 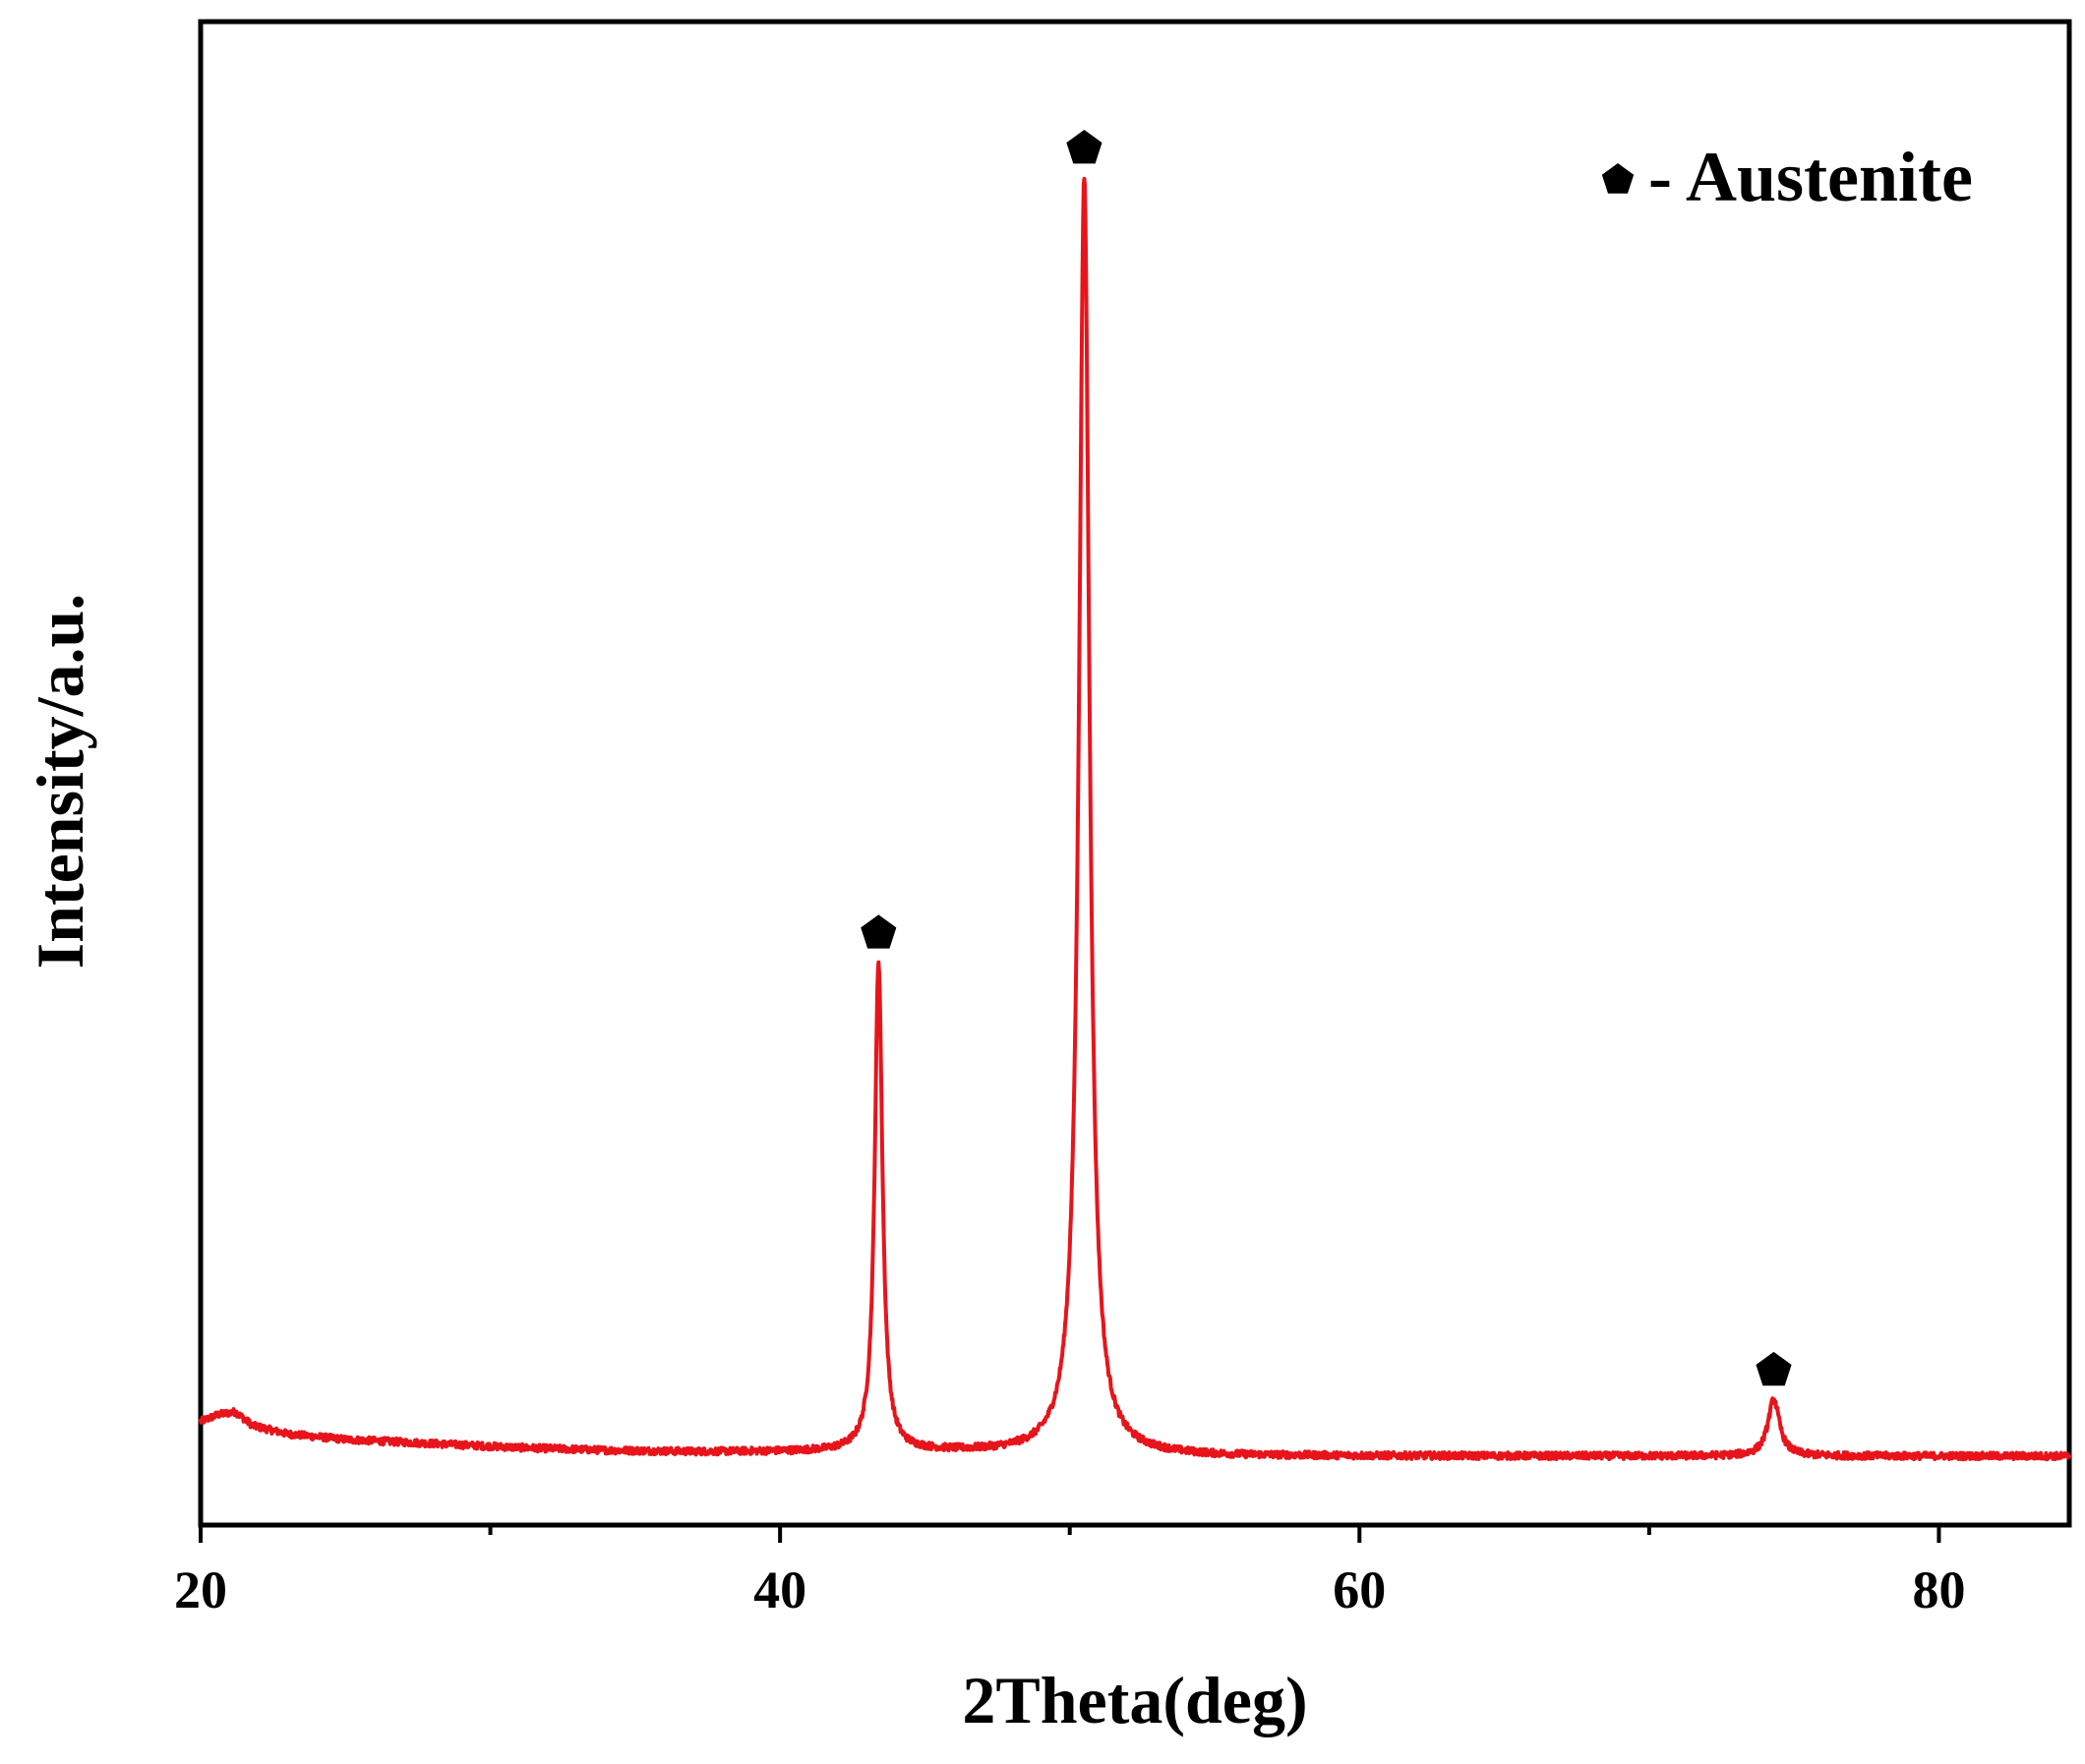 I want to click on x-axis-title: 2Theta(deg), so click(x=1134, y=1700).